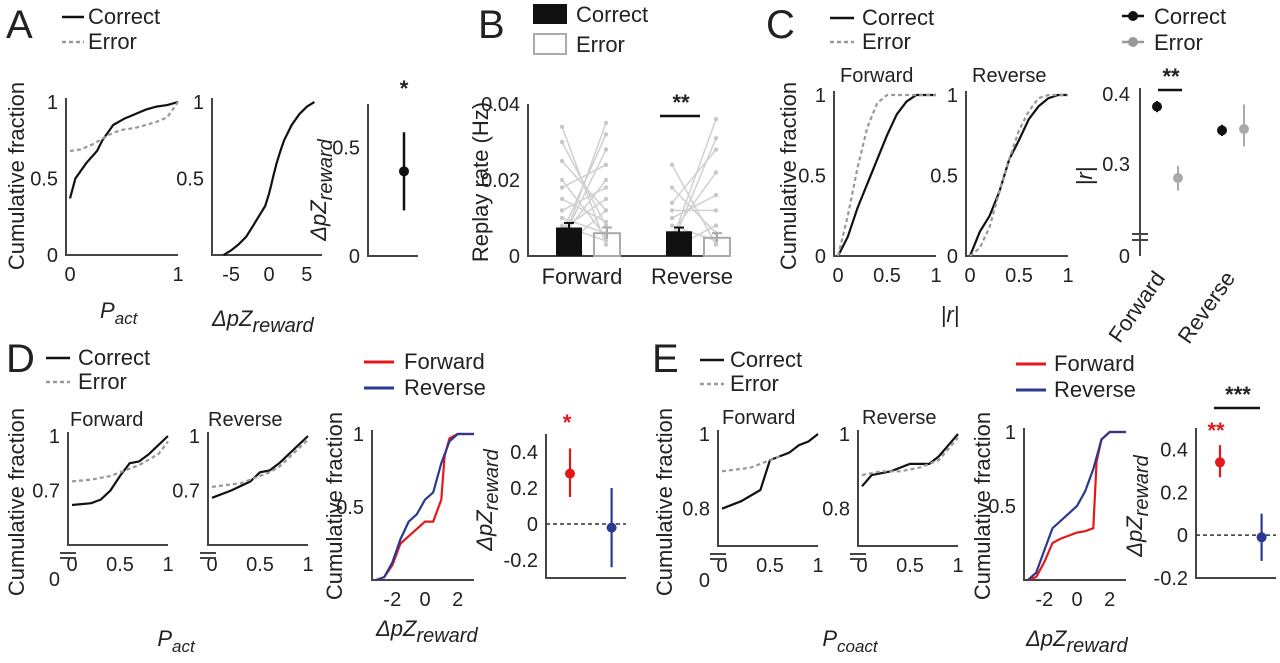 The height and width of the screenshot is (663, 1280). I want to click on d3-line-forward, so click(424, 507).